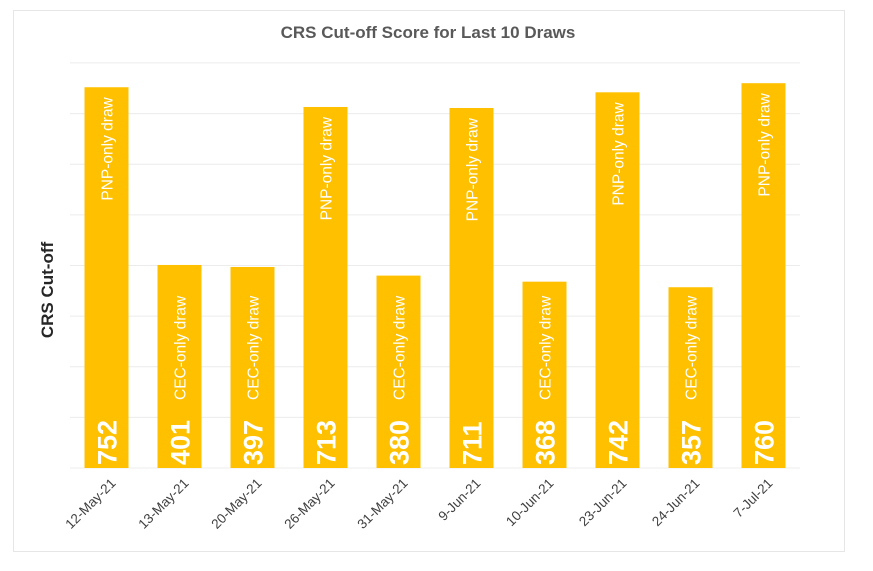 This screenshot has height=571, width=873. I want to click on bar-value-label: 401, so click(181, 442).